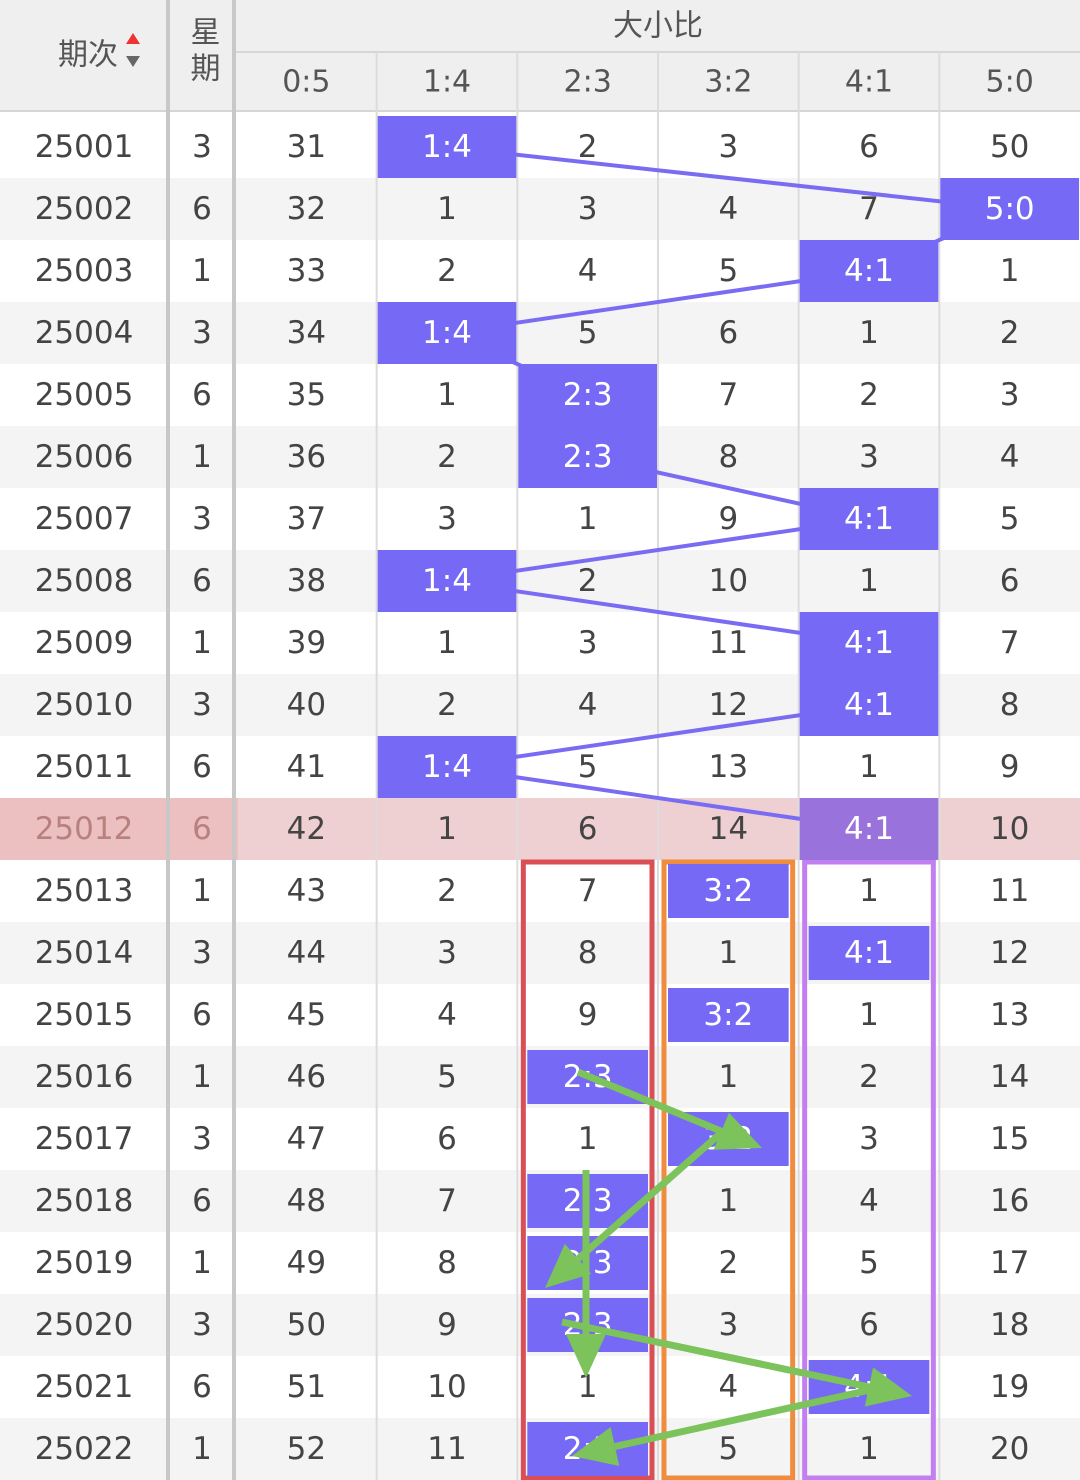  What do you see at coordinates (84, 395) in the screenshot?
I see `period: 25005` at bounding box center [84, 395].